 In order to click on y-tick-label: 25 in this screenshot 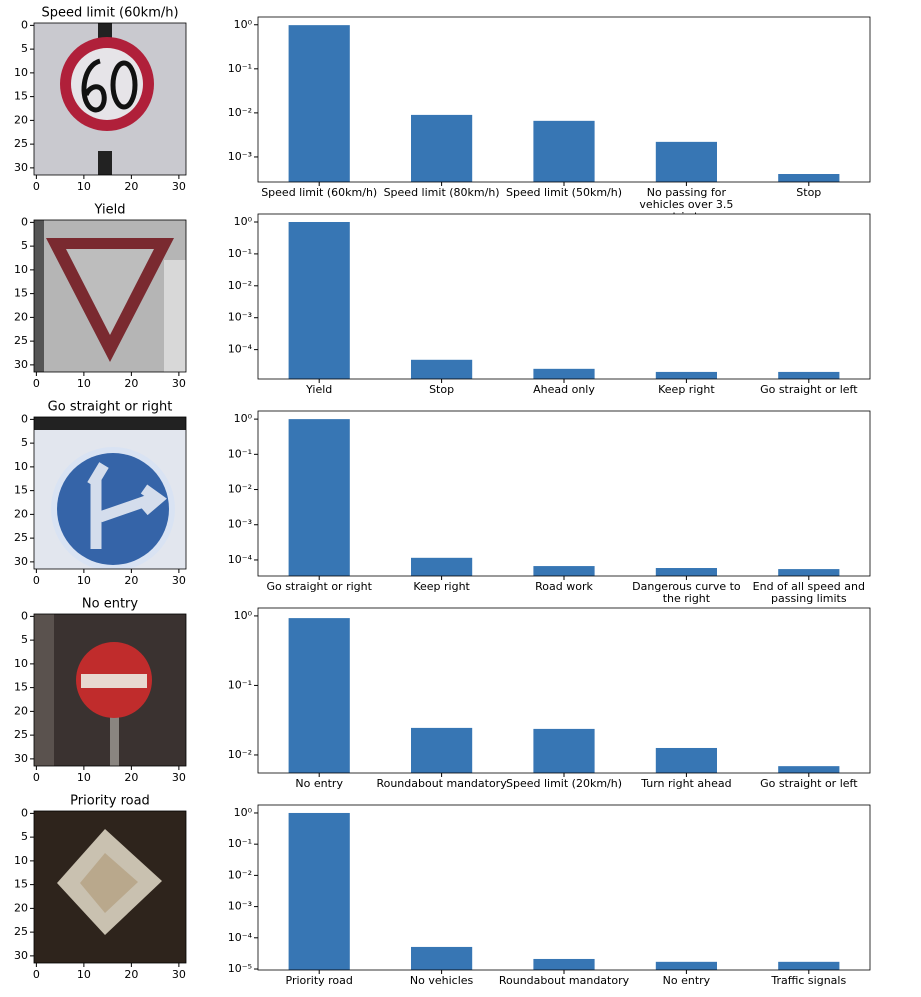, I will do `click(21, 931)`.